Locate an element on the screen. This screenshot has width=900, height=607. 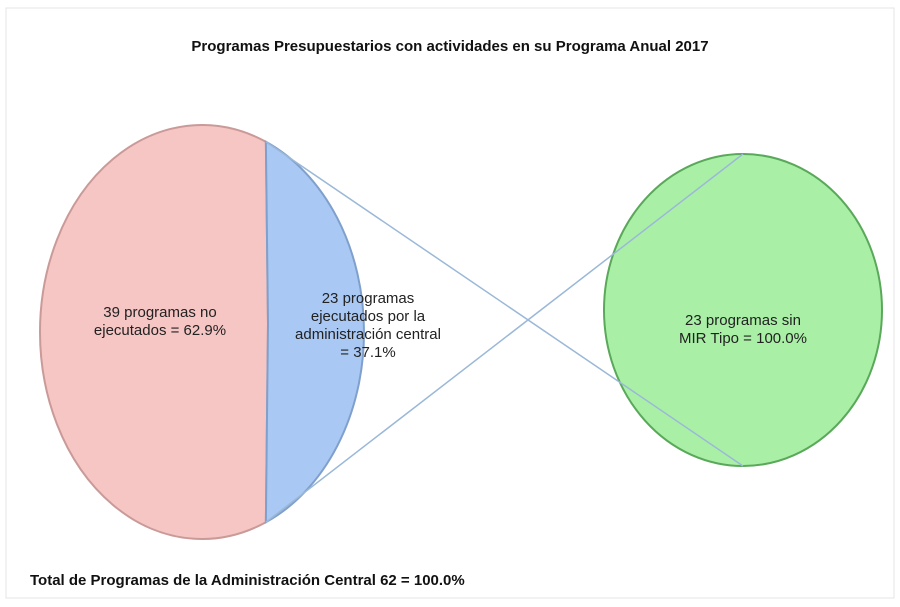
slice-label: 23 programas sin MIR Tipo = 100.0% is located at coordinates (743, 329).